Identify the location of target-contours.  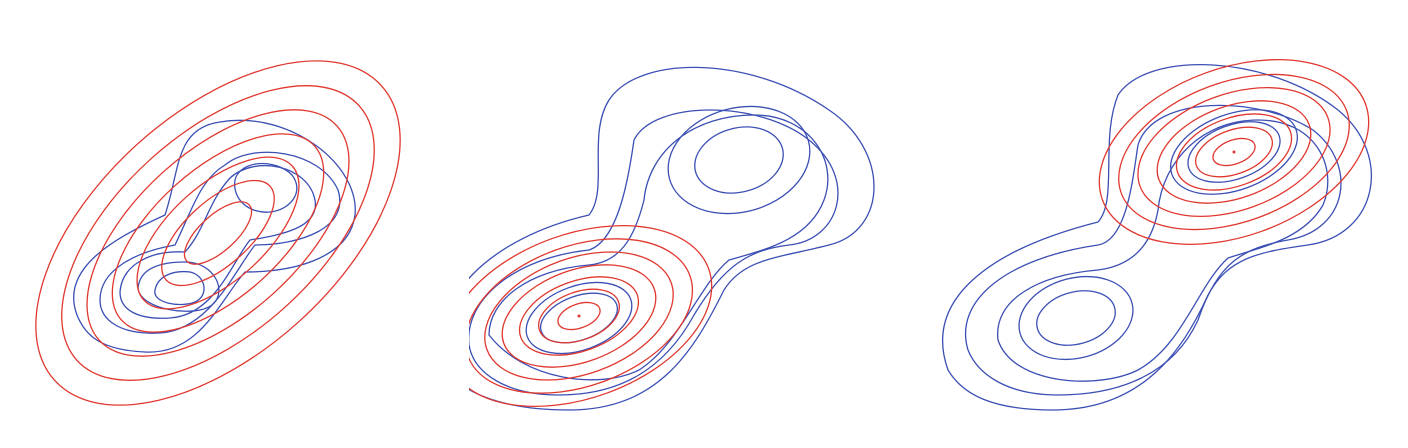
(214, 236).